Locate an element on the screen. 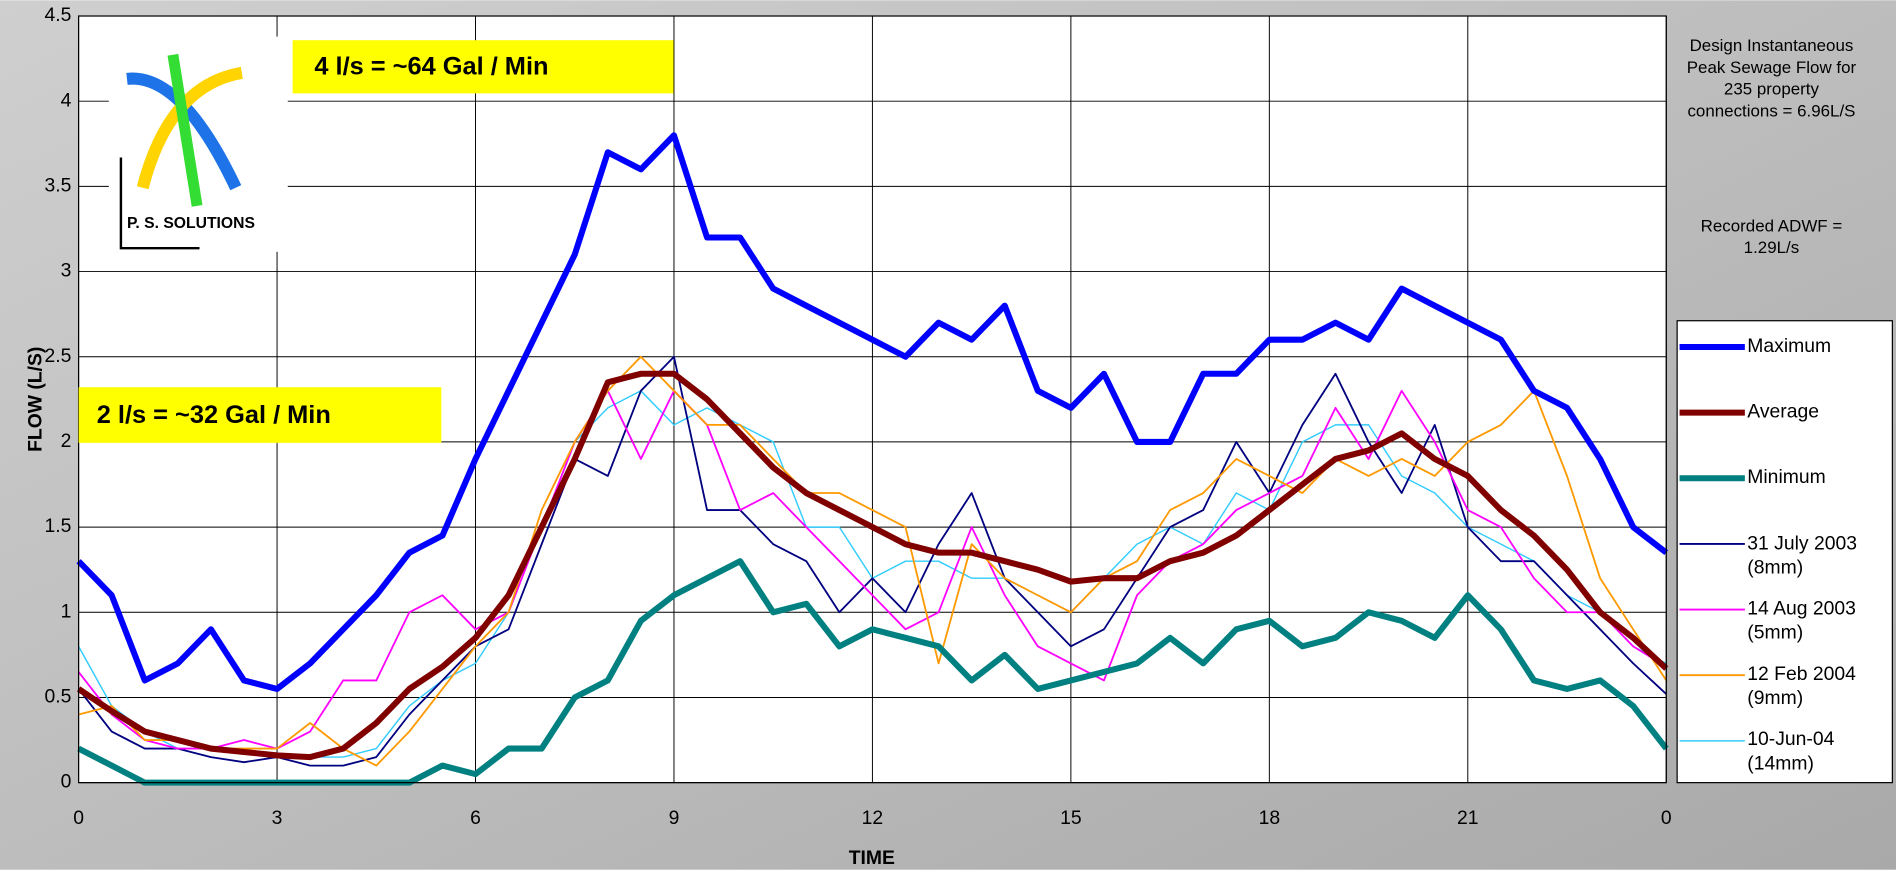  legend-label-box: 14 Aug 2003 (5mm) is located at coordinates (1801, 621).